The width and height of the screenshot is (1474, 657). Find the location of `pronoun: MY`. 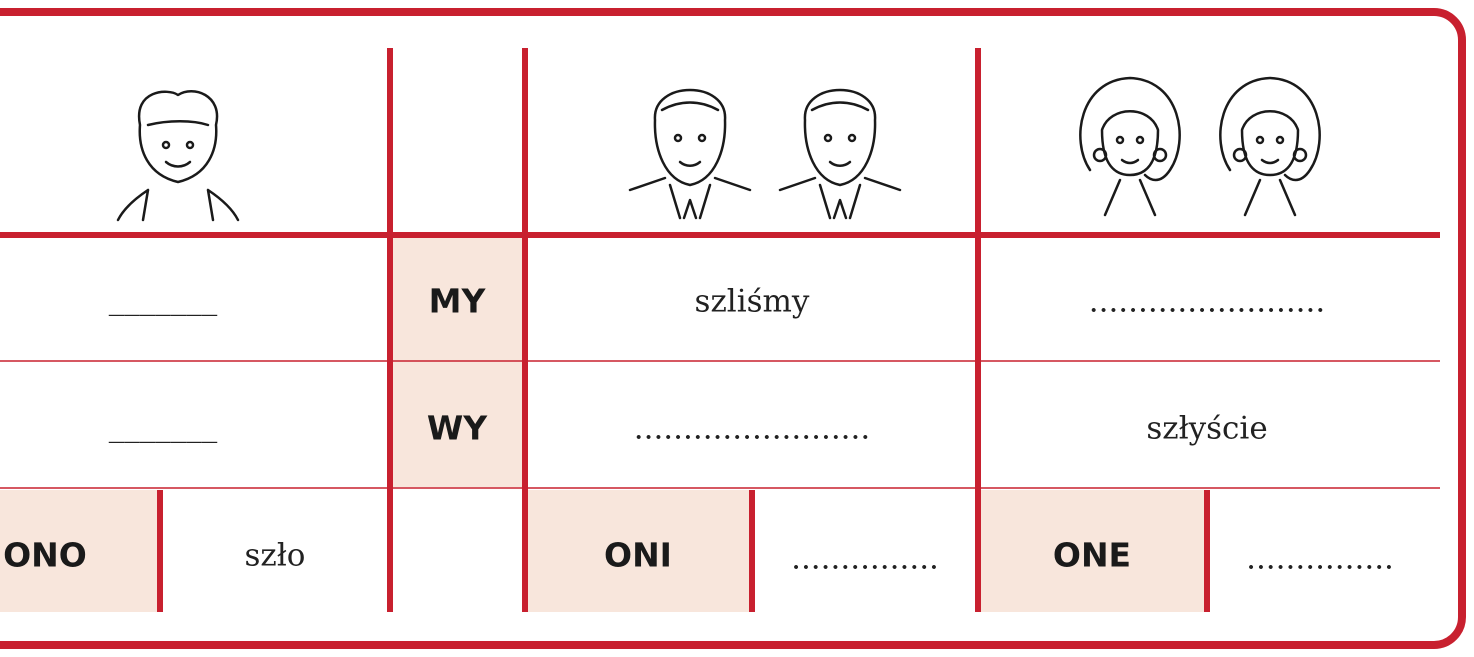

pronoun: MY is located at coordinates (458, 301).